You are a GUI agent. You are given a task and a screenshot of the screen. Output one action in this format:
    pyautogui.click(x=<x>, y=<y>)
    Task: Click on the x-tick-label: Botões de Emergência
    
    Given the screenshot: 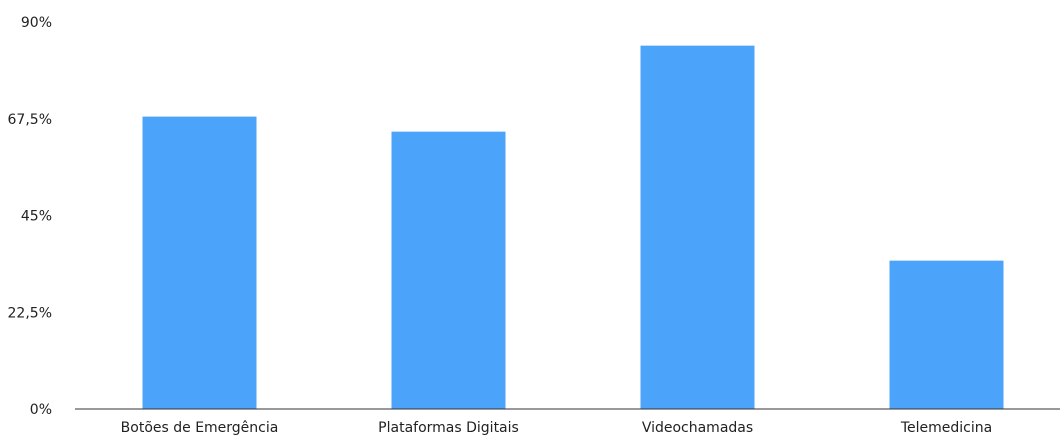 What is the action you would take?
    pyautogui.click(x=200, y=427)
    